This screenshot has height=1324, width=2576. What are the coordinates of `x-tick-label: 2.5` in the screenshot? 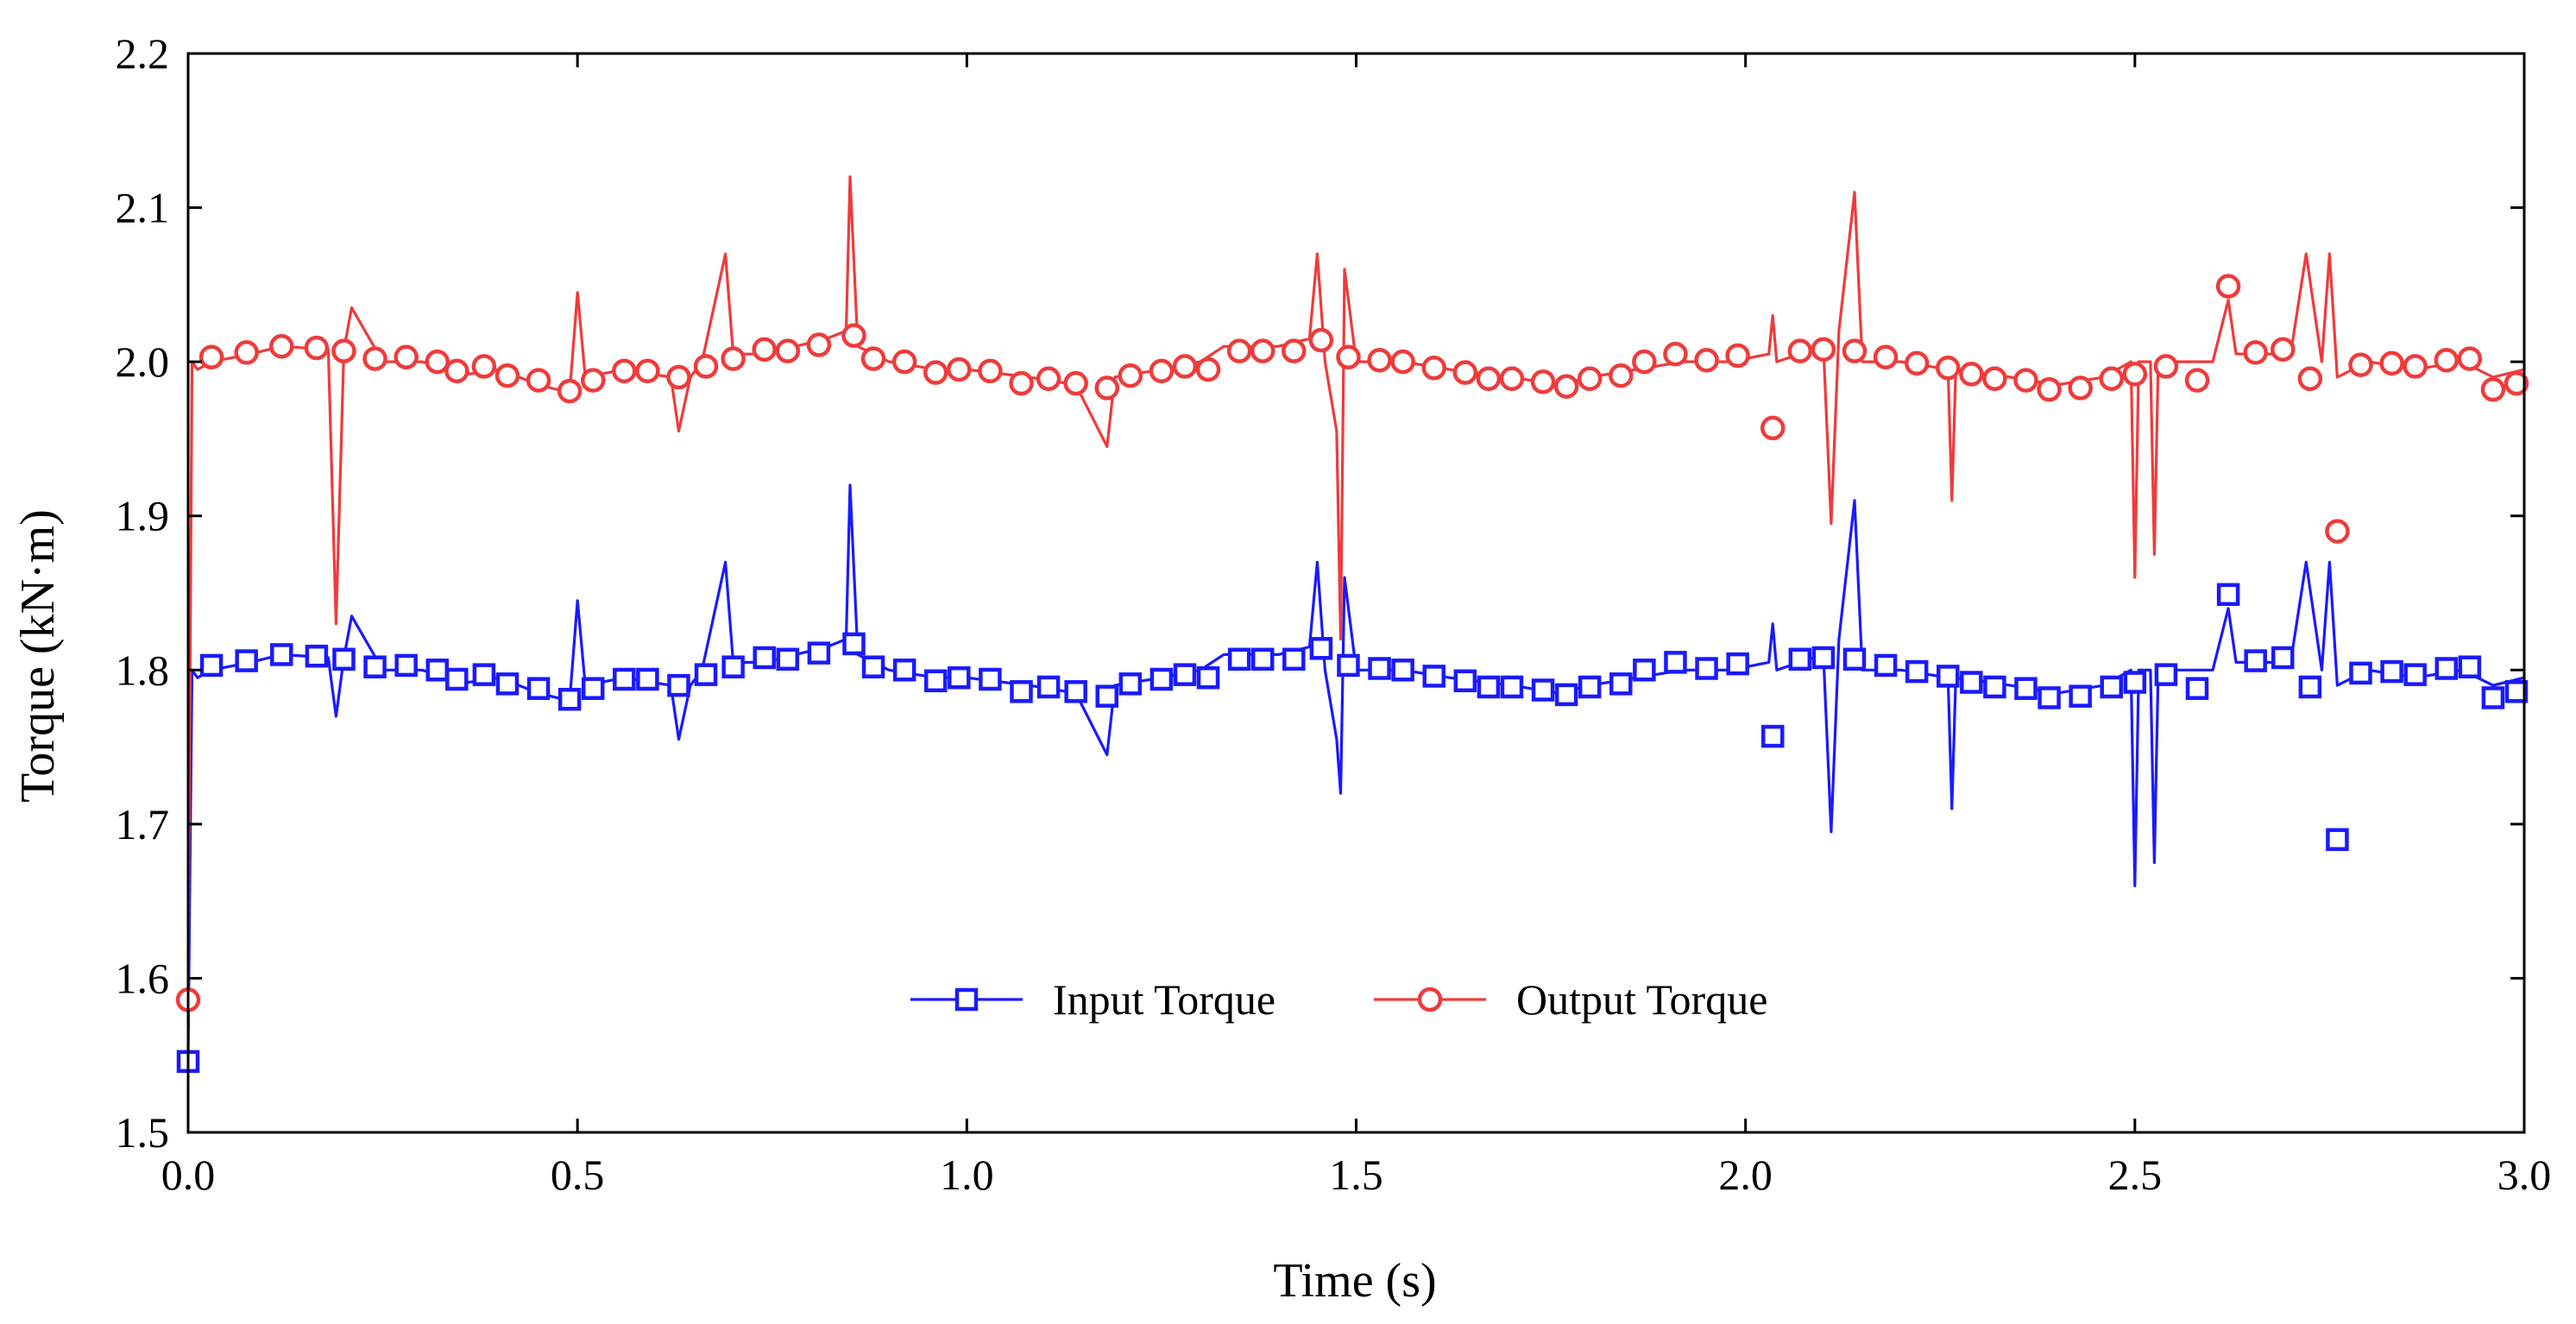 It's located at (2136, 1175).